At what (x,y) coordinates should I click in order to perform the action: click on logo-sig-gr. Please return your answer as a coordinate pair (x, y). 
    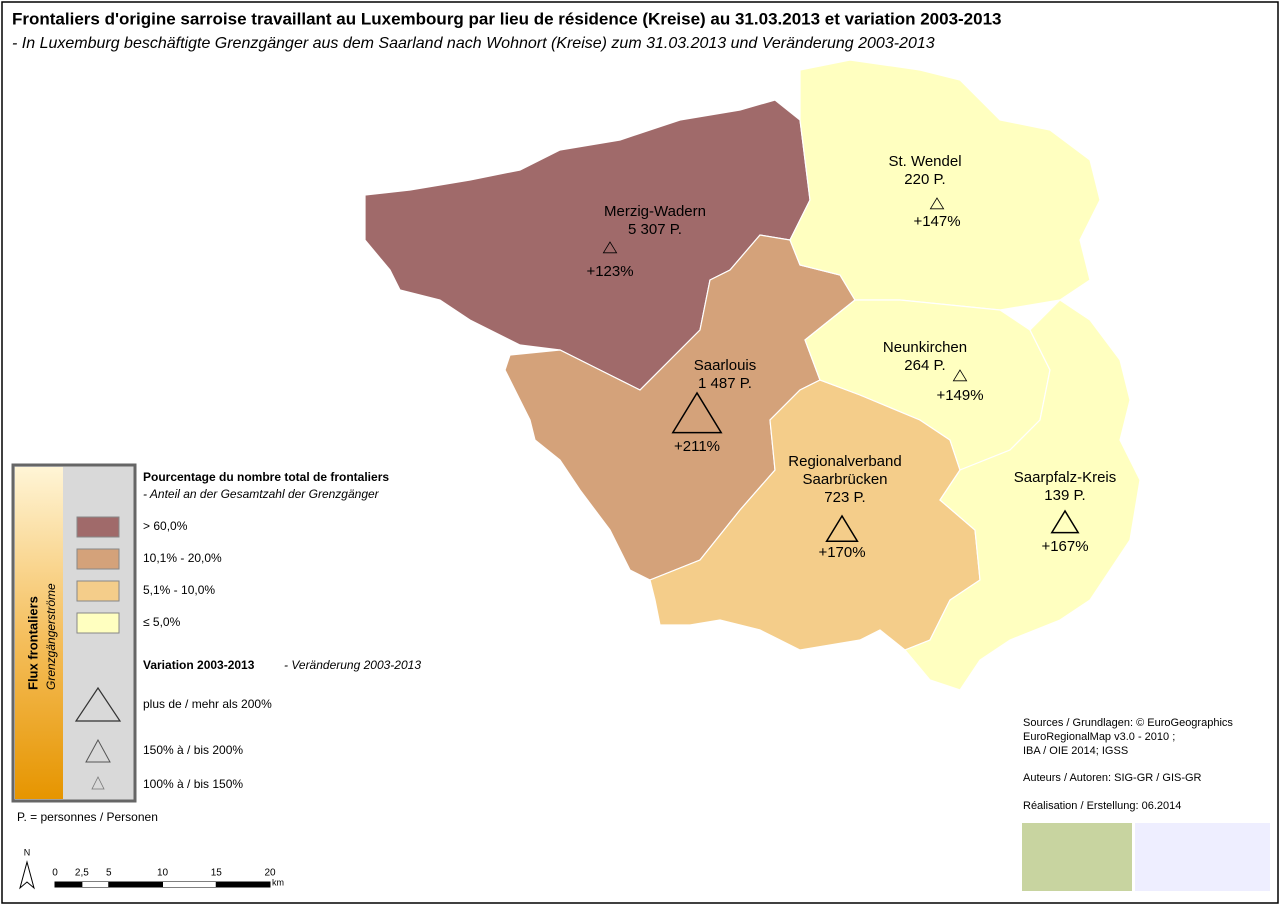
    Looking at the image, I should click on (1077, 857).